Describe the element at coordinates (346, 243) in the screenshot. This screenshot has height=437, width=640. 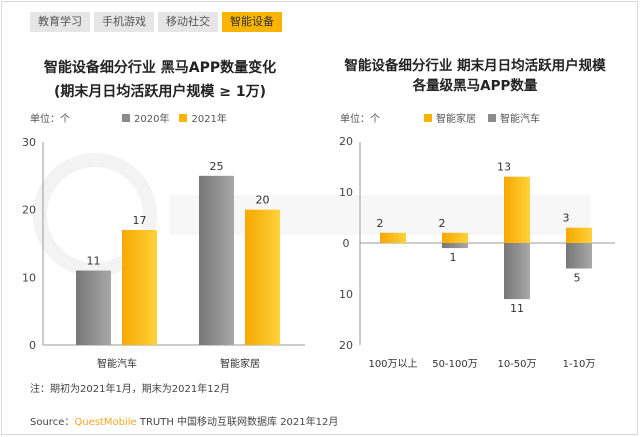
I see `right-y-tick: 0` at that location.